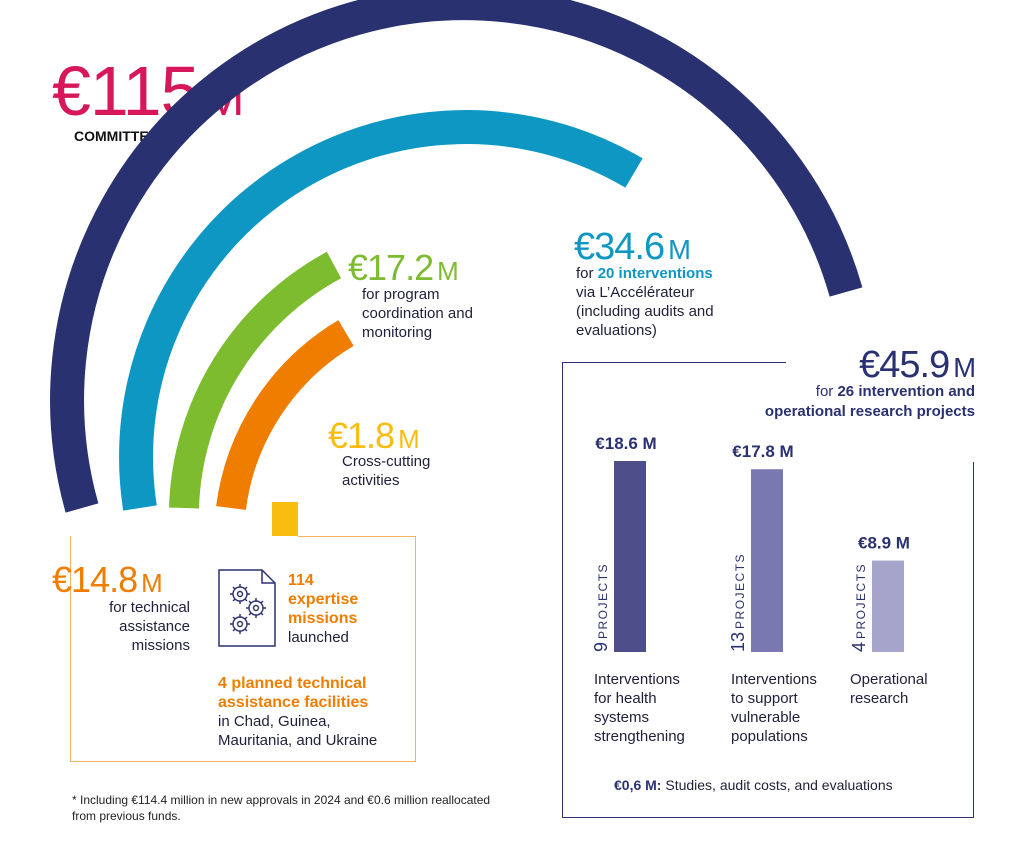  What do you see at coordinates (859, 607) in the screenshot?
I see `research-bar-projects-3: 4PROJECTS` at bounding box center [859, 607].